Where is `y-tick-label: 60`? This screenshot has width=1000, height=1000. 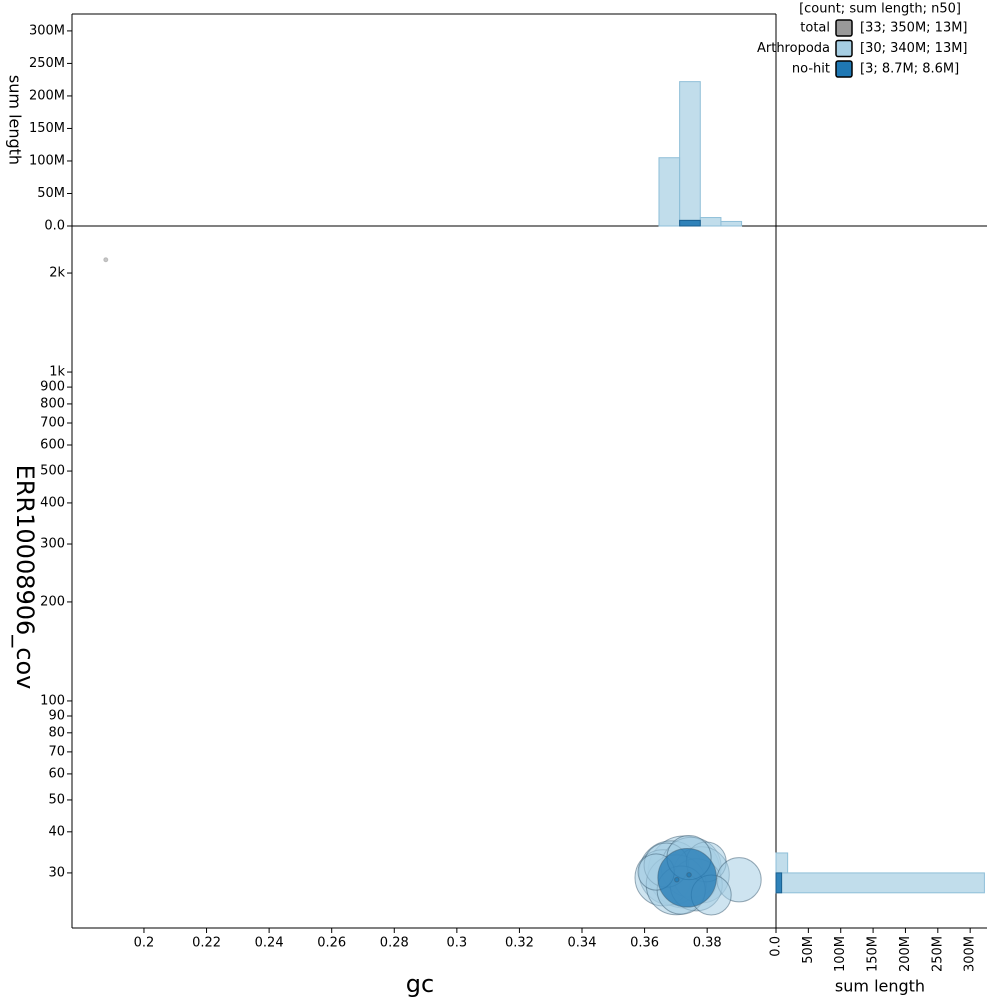
y-tick-label: 60 is located at coordinates (56, 773).